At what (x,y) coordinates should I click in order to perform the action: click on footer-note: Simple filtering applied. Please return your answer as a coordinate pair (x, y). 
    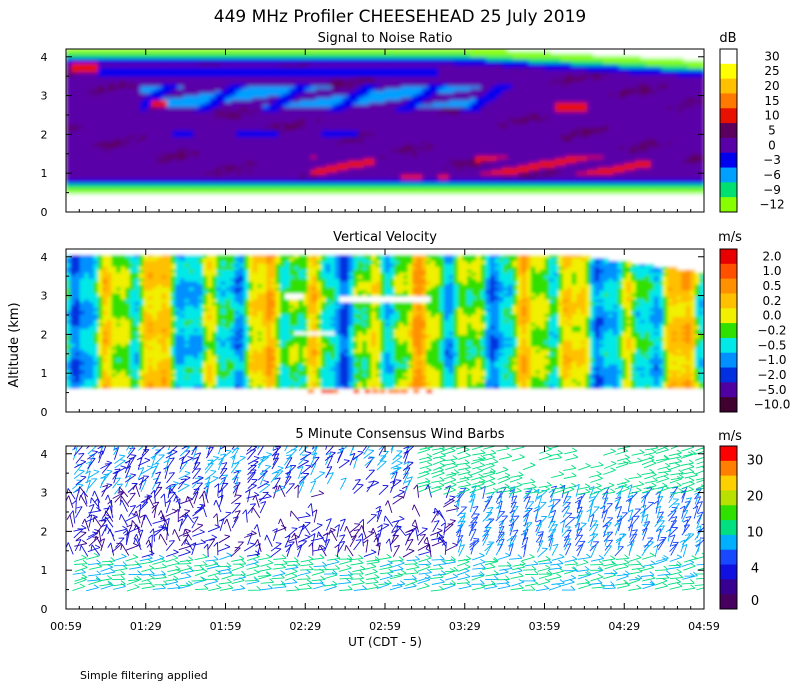
    Looking at the image, I should click on (144, 675).